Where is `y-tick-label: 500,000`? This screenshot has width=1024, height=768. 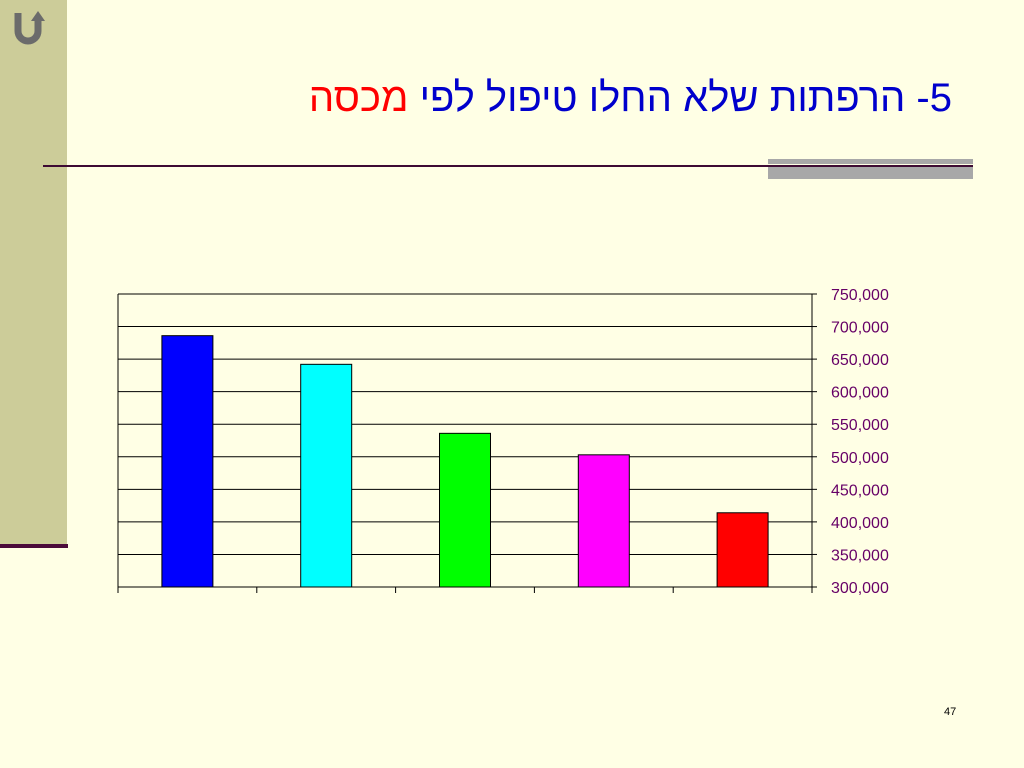 y-tick-label: 500,000 is located at coordinates (860, 458).